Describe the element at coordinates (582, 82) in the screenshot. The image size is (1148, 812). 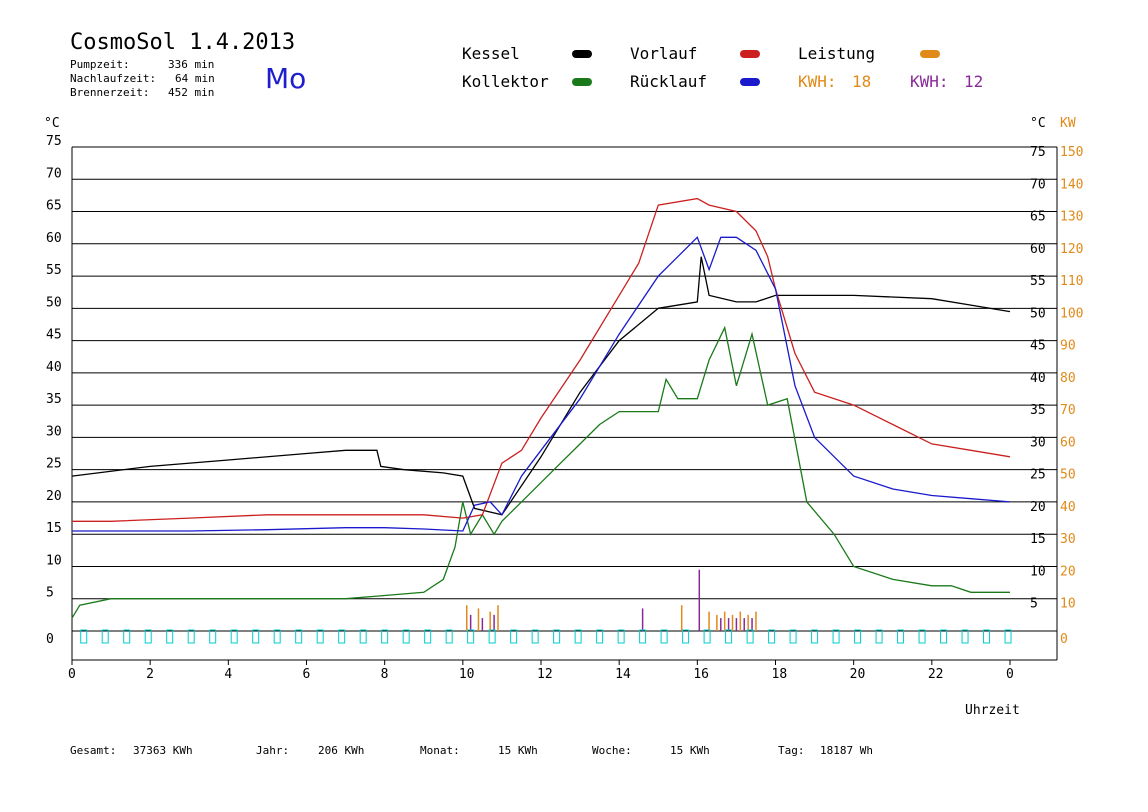
I see `legend-kollektor-swatch` at that location.